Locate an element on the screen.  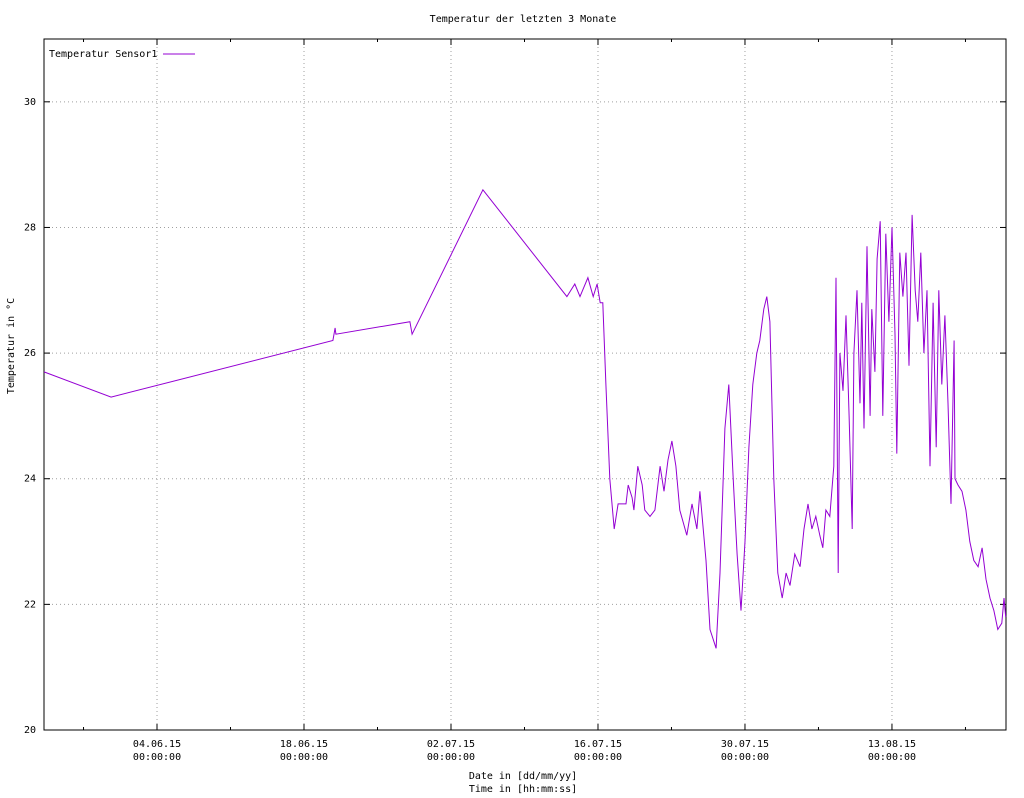
x-tick-label: 30.07.15 is located at coordinates (745, 744).